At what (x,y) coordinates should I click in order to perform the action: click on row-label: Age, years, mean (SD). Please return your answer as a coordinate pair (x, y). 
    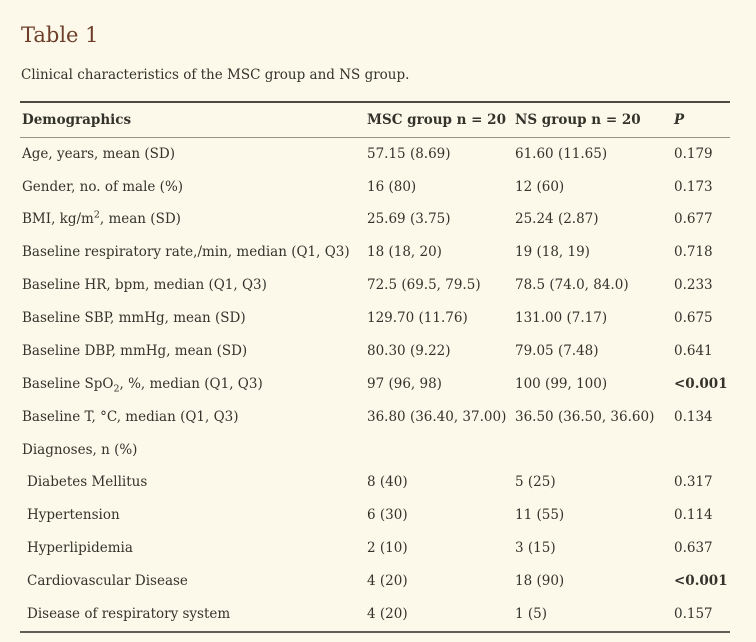
    Looking at the image, I should click on (99, 153).